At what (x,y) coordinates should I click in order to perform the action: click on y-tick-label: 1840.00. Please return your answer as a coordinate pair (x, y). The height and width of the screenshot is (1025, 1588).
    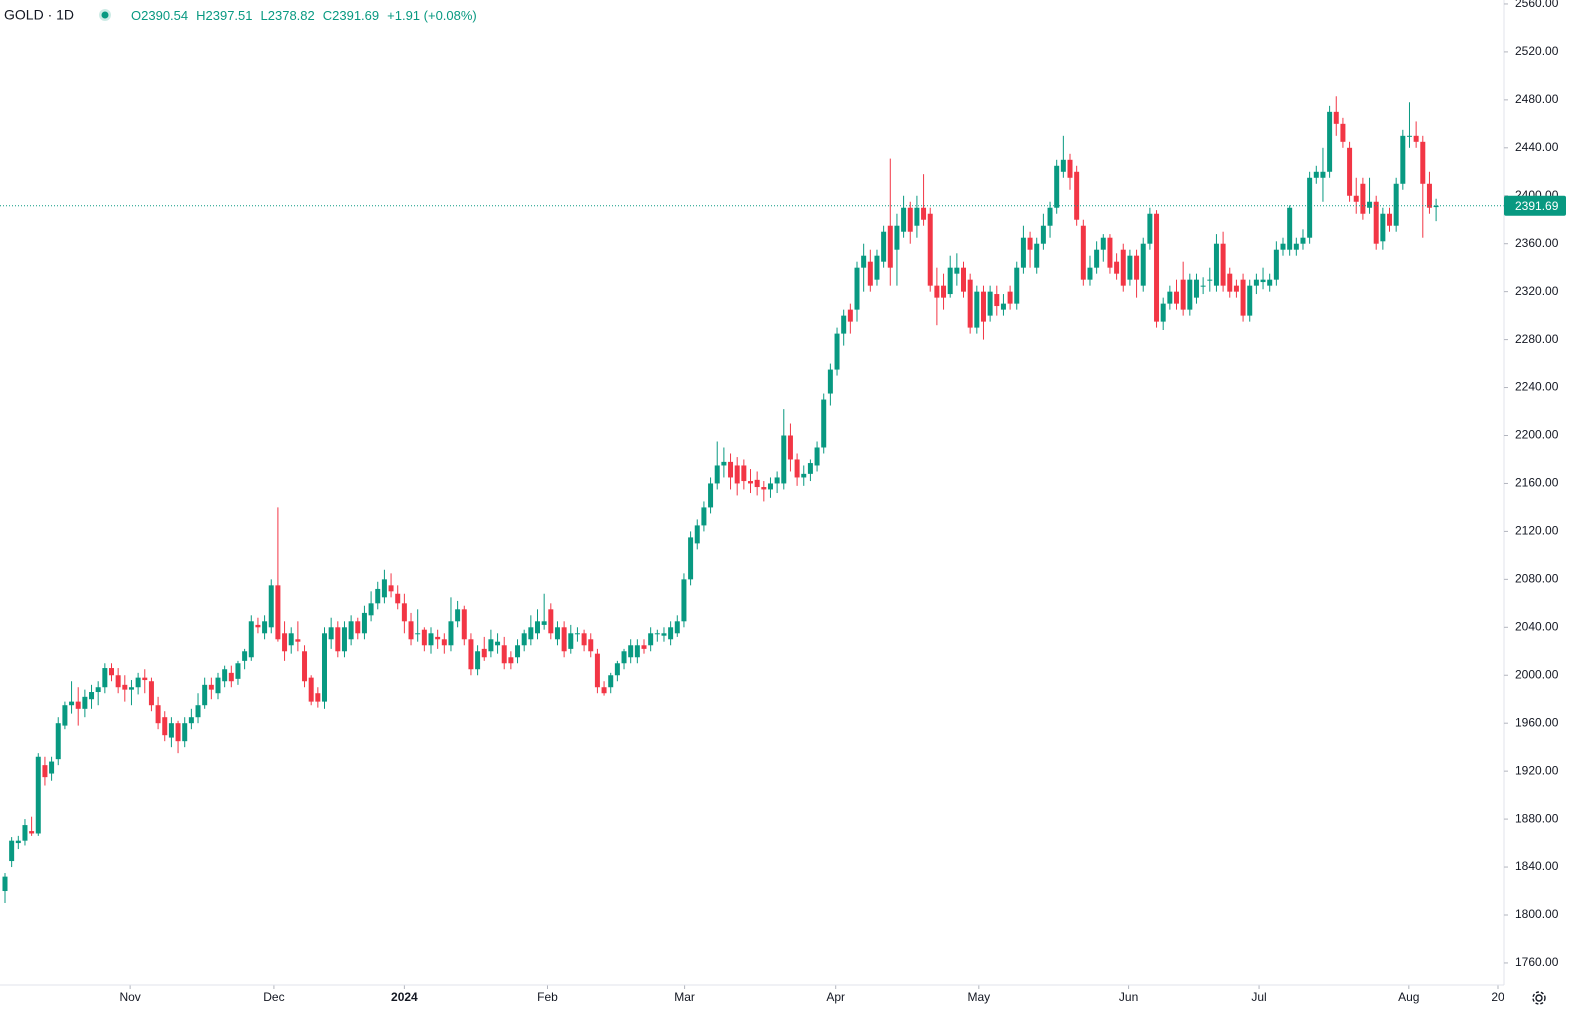
    Looking at the image, I should click on (1537, 866).